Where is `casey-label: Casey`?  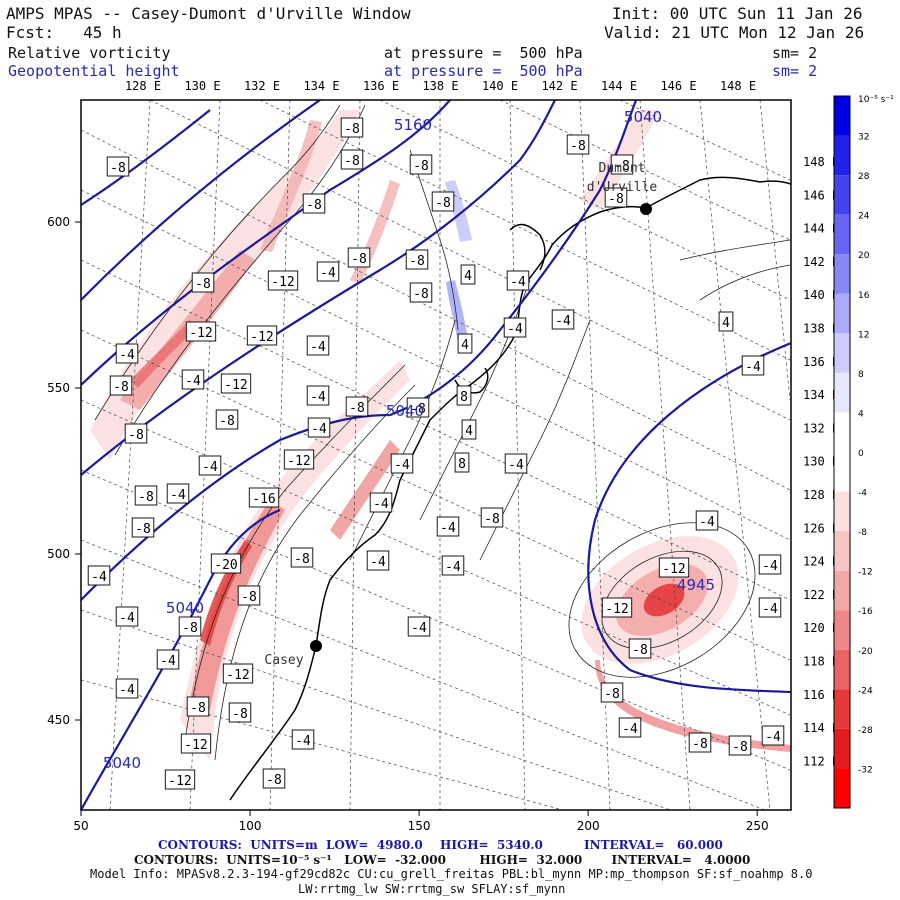 casey-label: Casey is located at coordinates (283, 660).